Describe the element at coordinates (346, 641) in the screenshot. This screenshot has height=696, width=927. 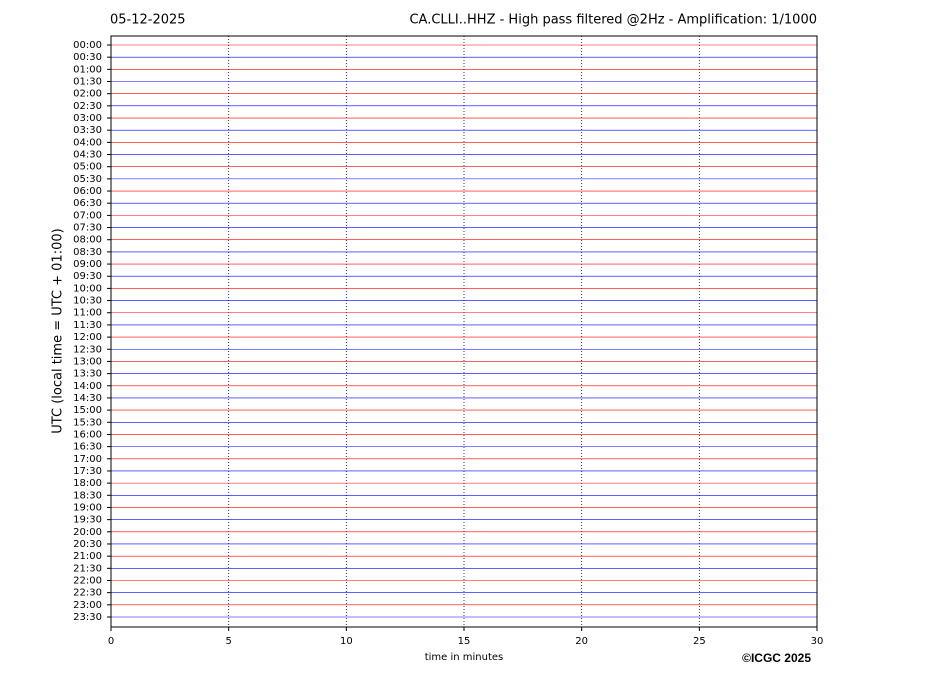
I see `x-tick-label: 10` at that location.